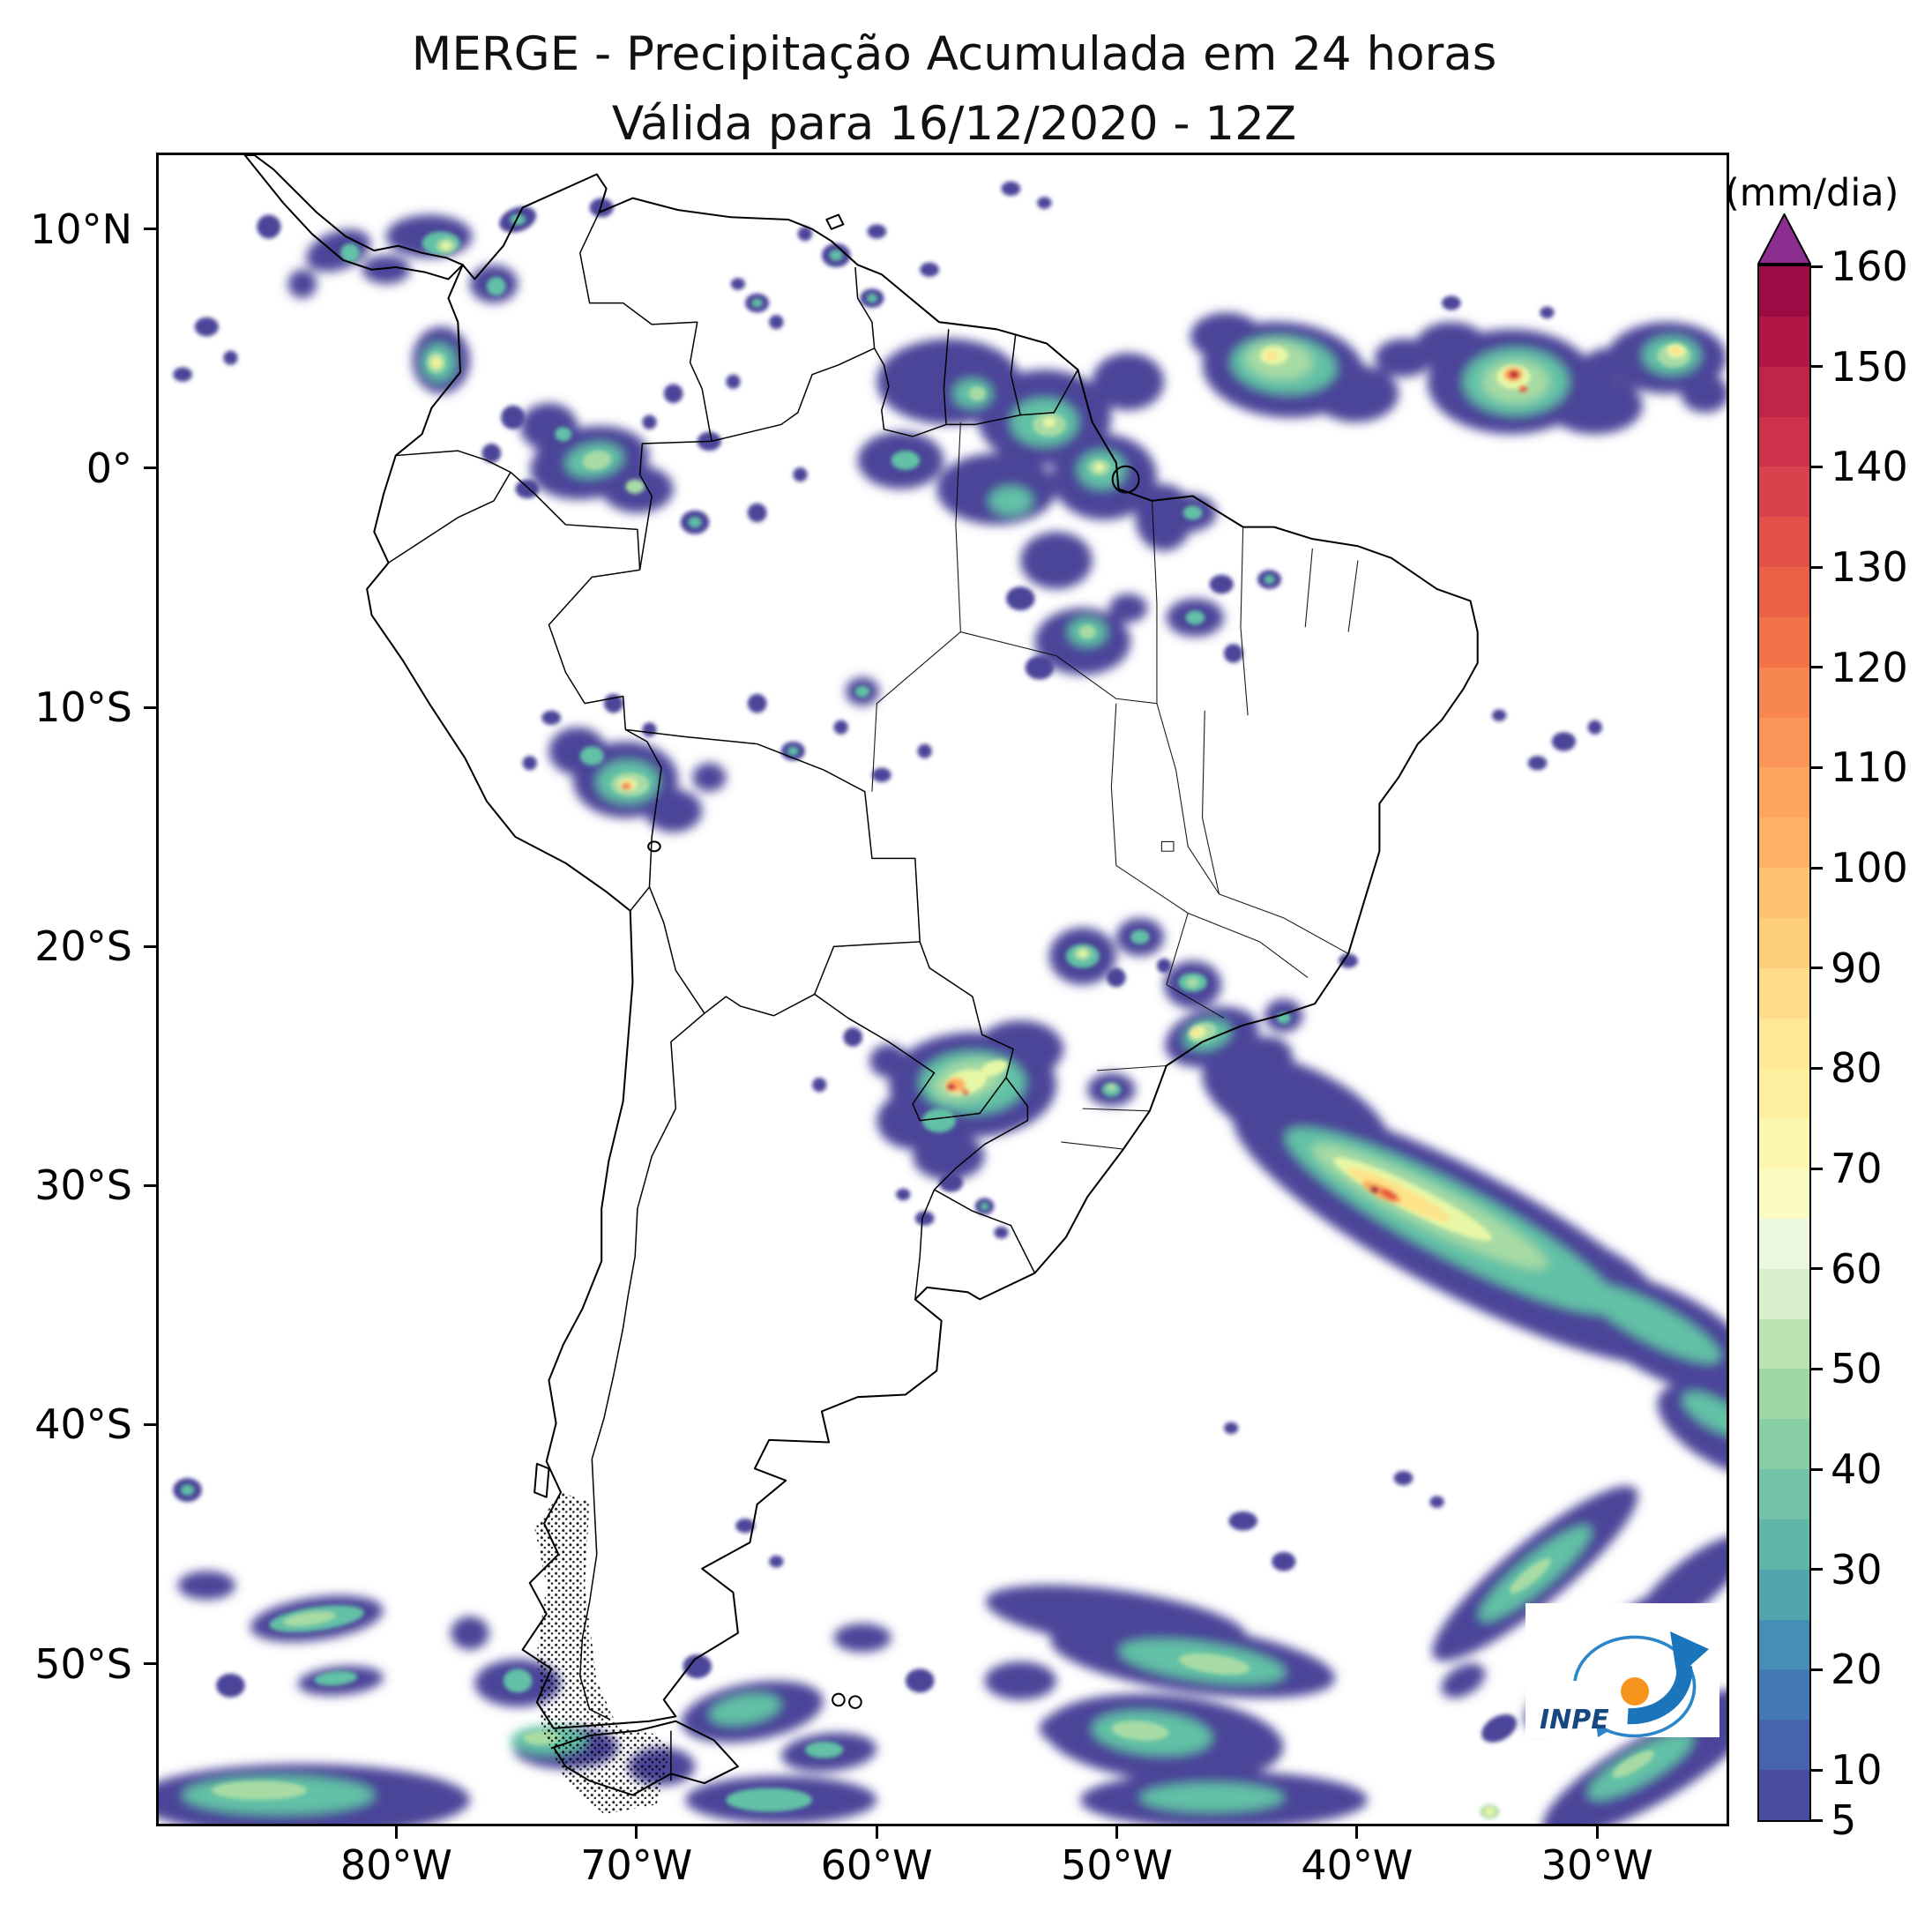 This screenshot has width=1932, height=1911. I want to click on colorbar-tick-label: 130, so click(1869, 567).